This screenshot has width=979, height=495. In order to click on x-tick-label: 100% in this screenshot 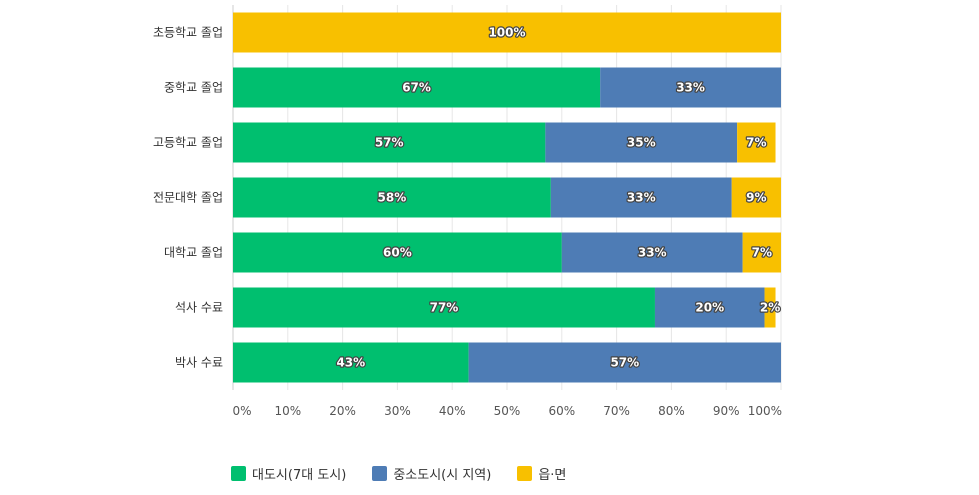, I will do `click(765, 411)`.